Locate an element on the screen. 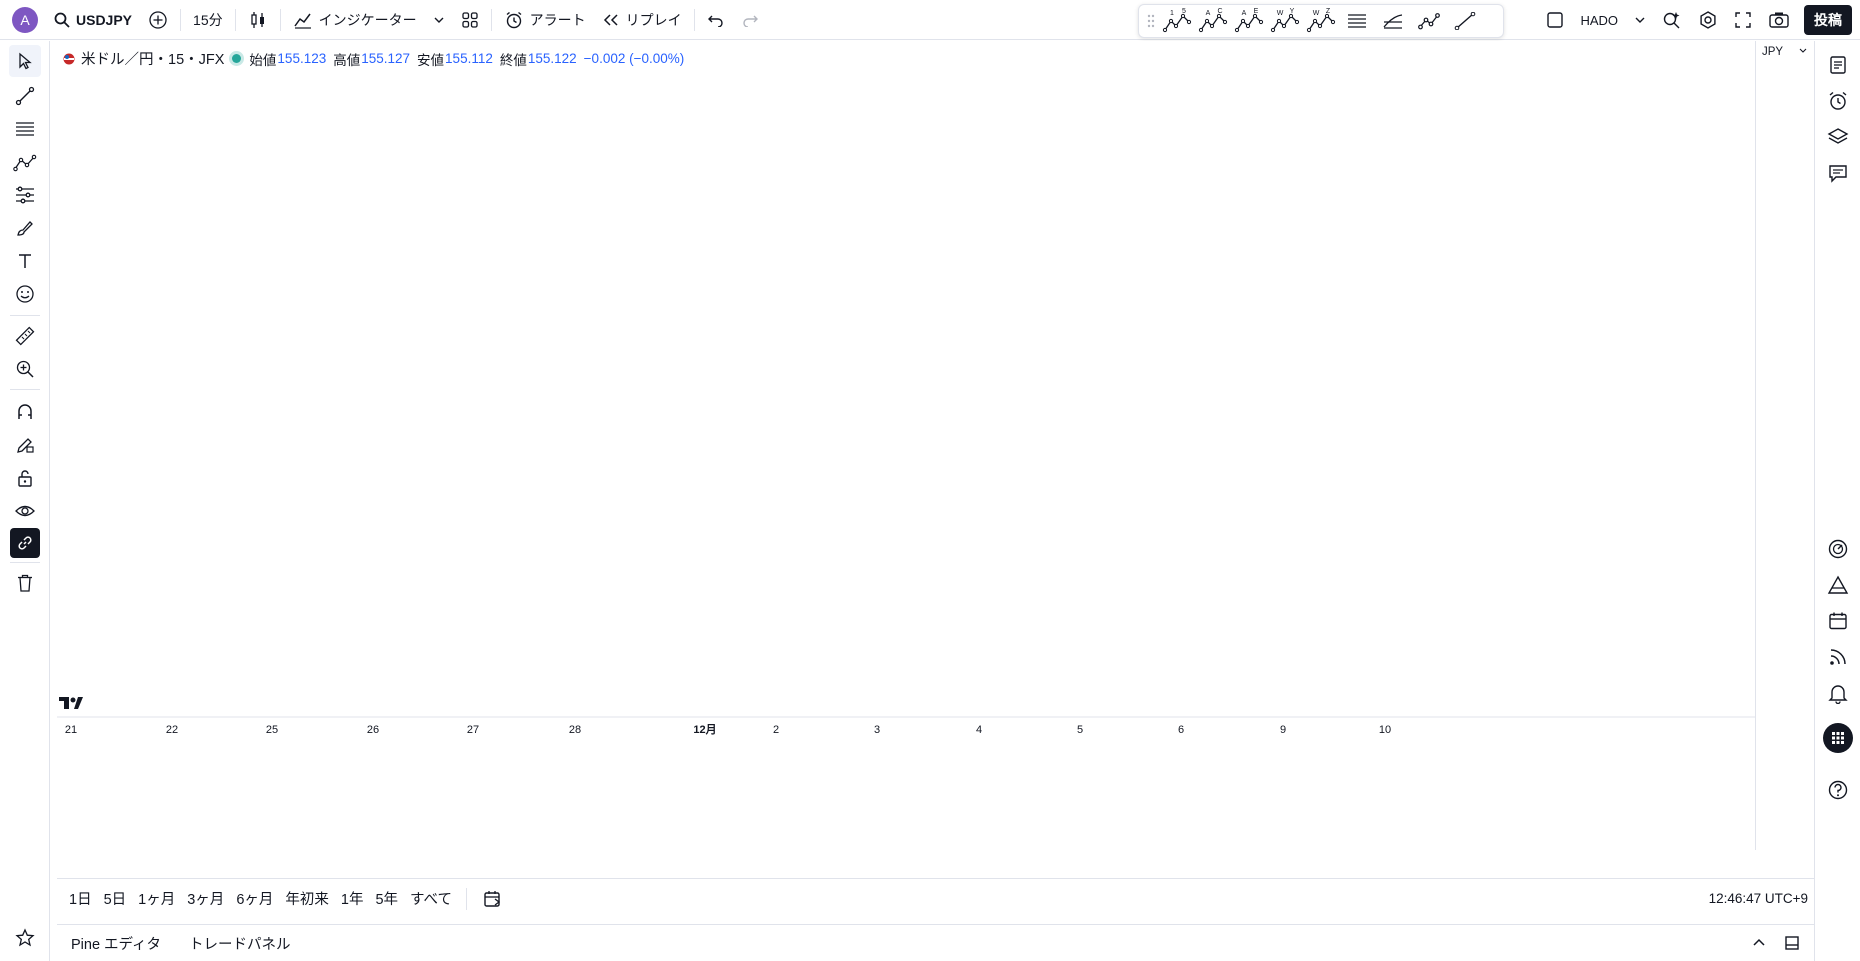 The height and width of the screenshot is (961, 1860). chevron-down-icon is located at coordinates (1640, 20).